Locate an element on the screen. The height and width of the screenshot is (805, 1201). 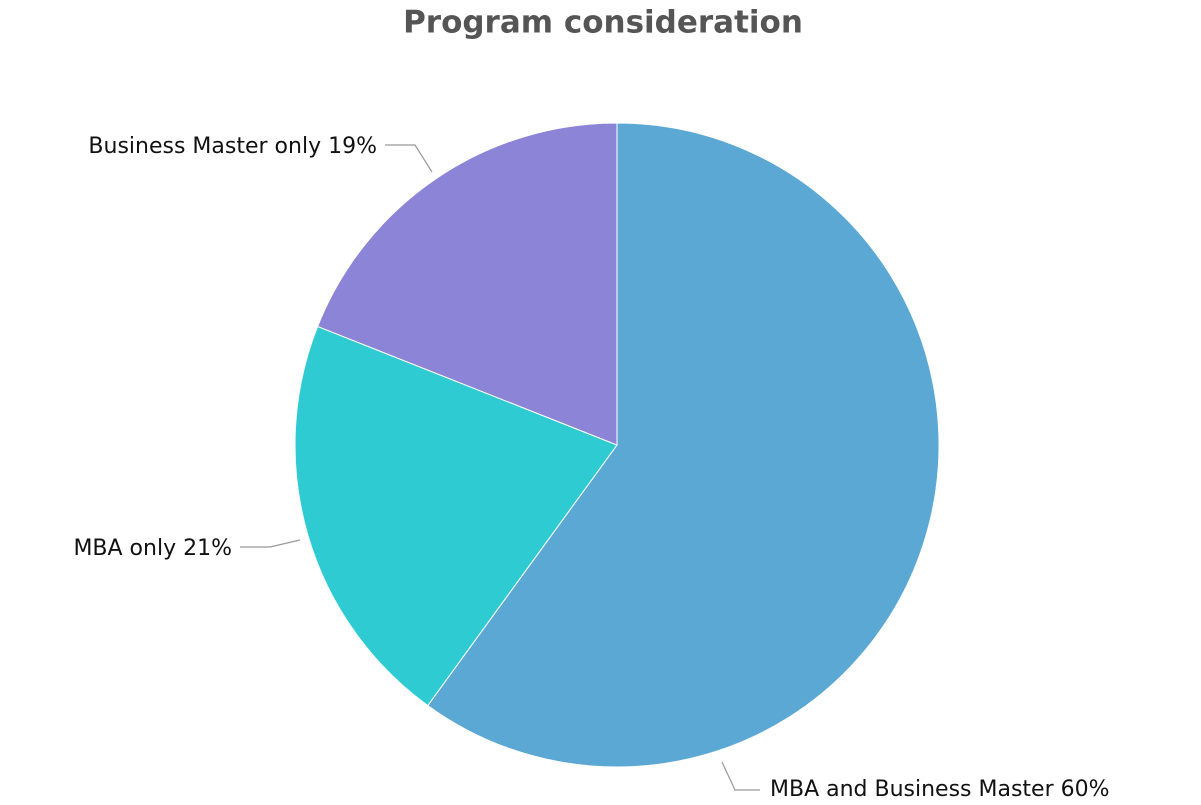
data-label: Business Master only 19% is located at coordinates (232, 146).